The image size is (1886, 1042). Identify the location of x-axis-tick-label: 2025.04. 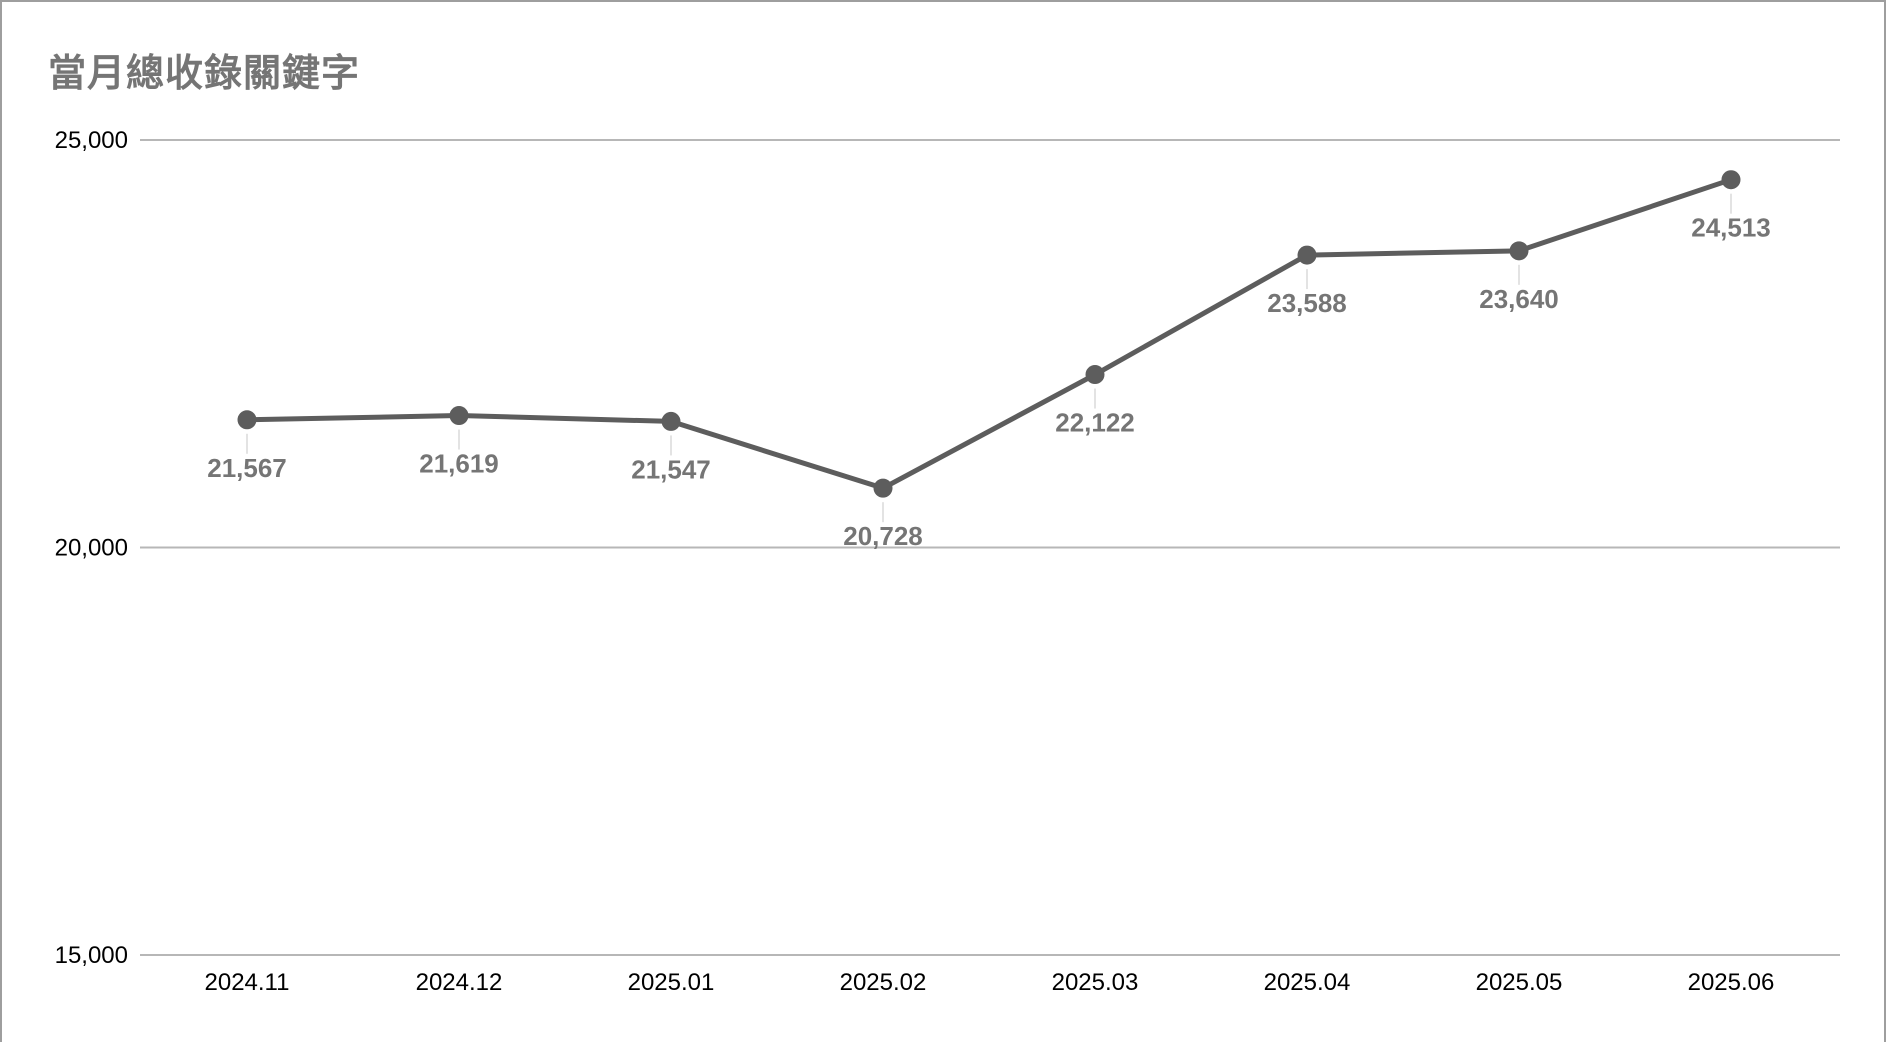
(1307, 982).